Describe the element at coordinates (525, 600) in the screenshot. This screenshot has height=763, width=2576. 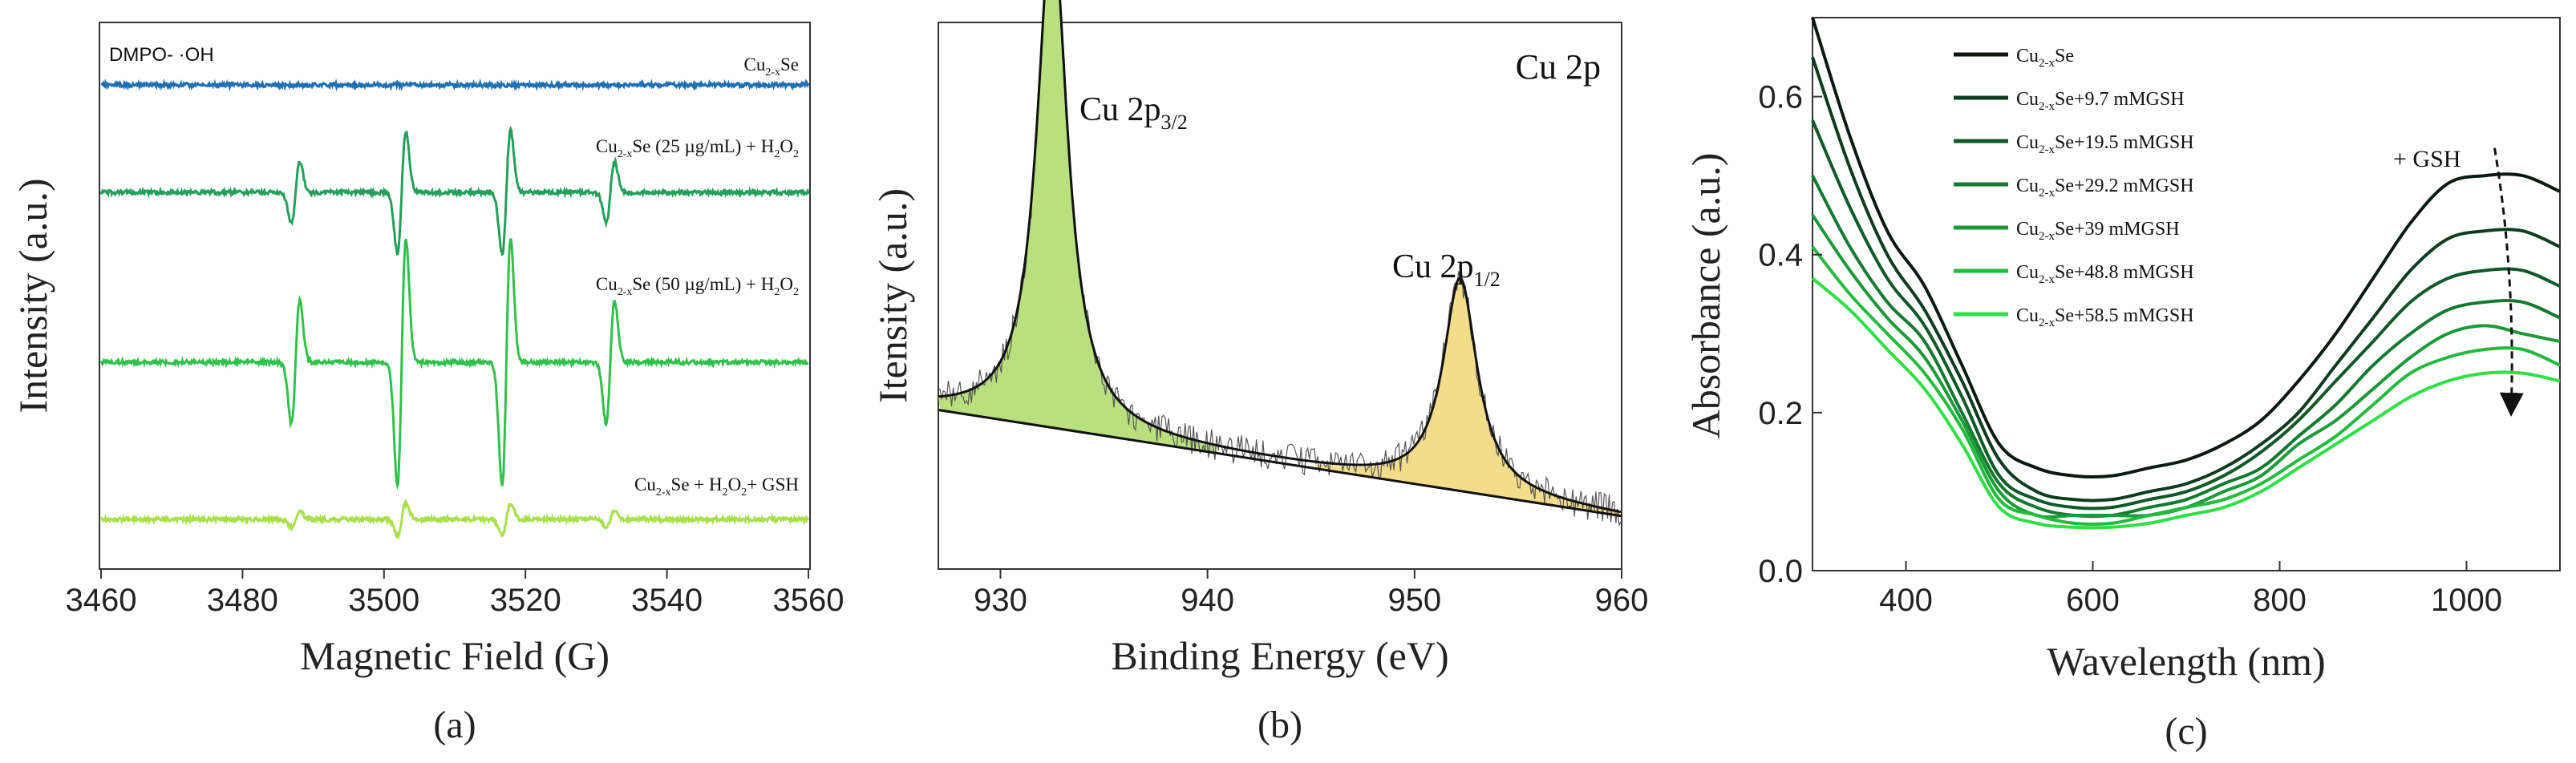
I see `panel-a-x-tick-label: 3520` at that location.